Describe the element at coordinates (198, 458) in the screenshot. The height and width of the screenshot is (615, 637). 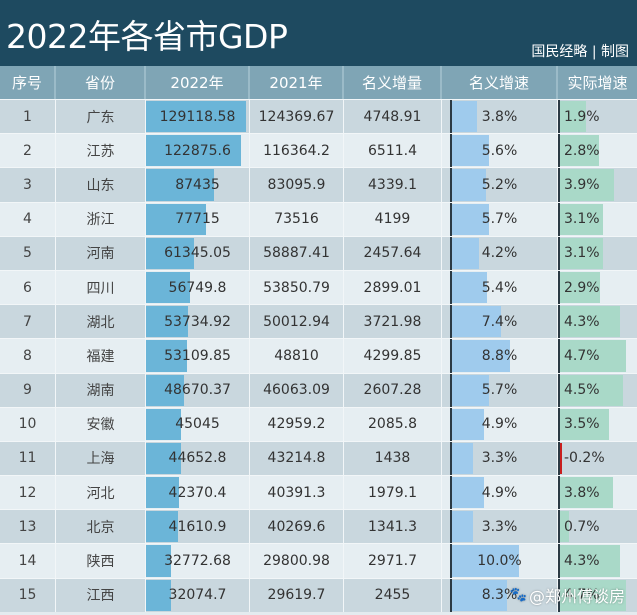
I see `gdp2022-cell: 44652.8` at that location.